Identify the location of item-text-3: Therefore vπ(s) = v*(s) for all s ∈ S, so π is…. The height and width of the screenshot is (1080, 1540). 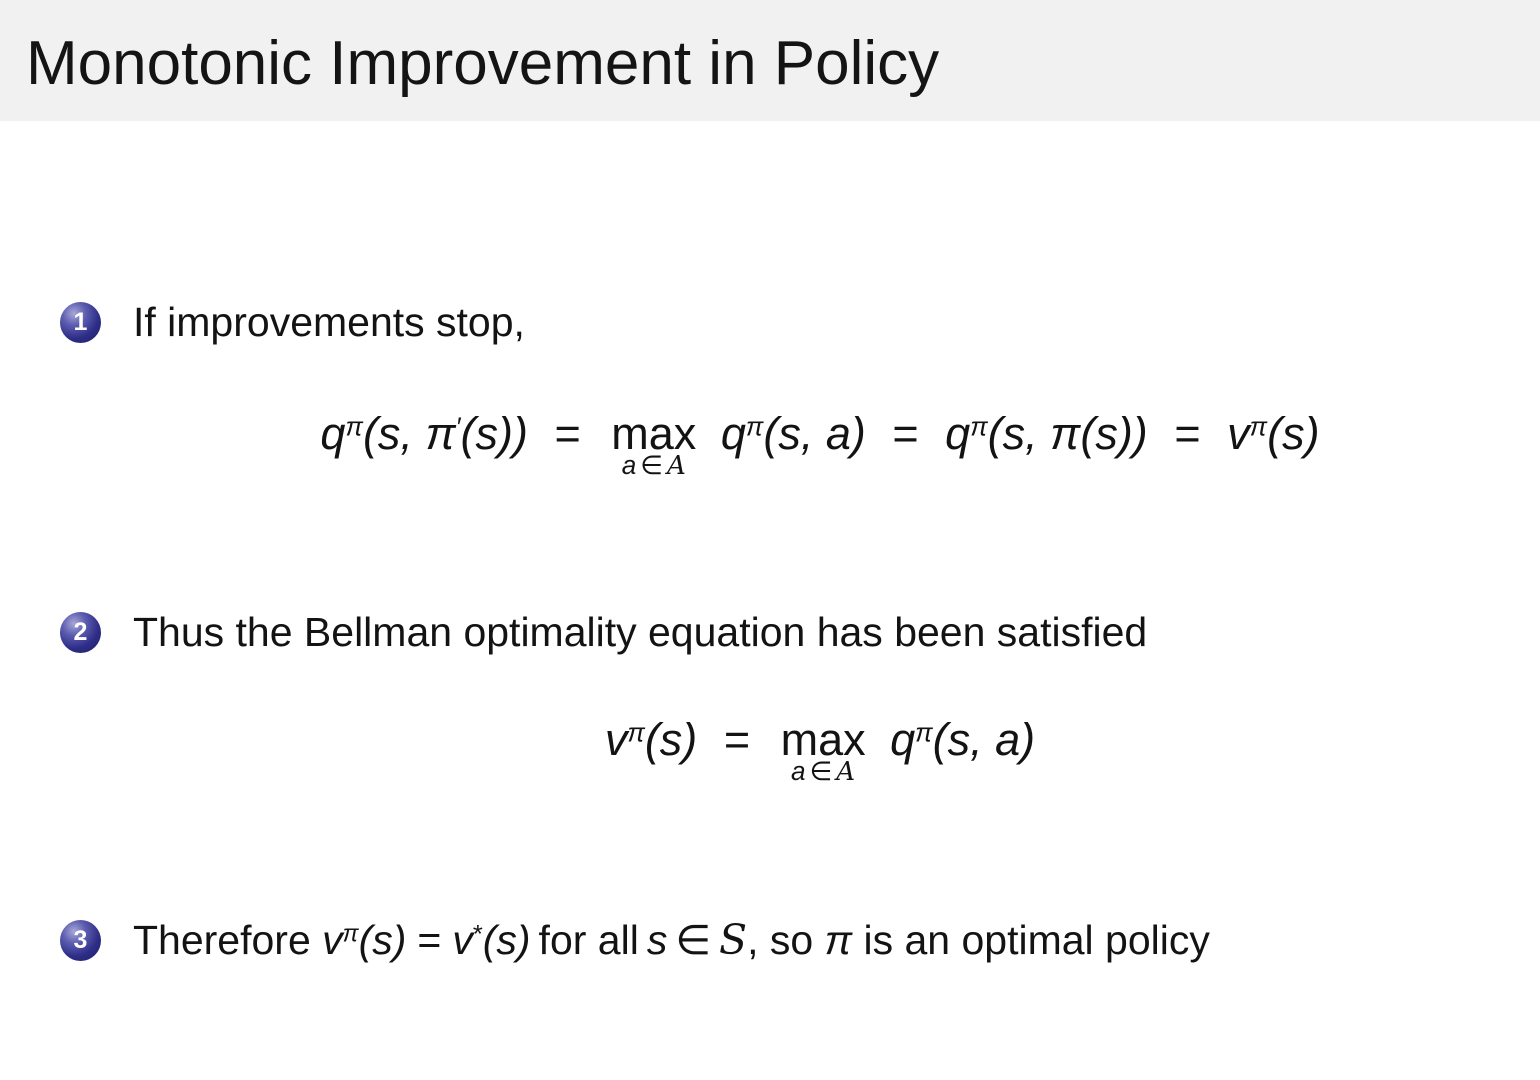
(671, 940).